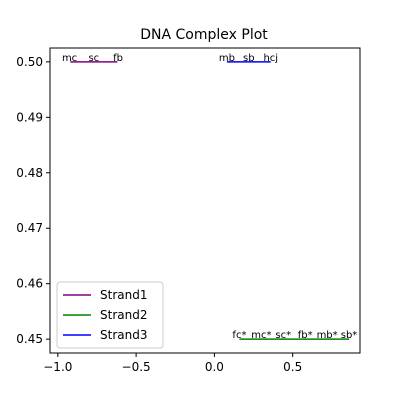 Image resolution: width=400 pixels, height=400 pixels. Describe the element at coordinates (118, 58) in the screenshot. I see `domain-label: fb` at that location.